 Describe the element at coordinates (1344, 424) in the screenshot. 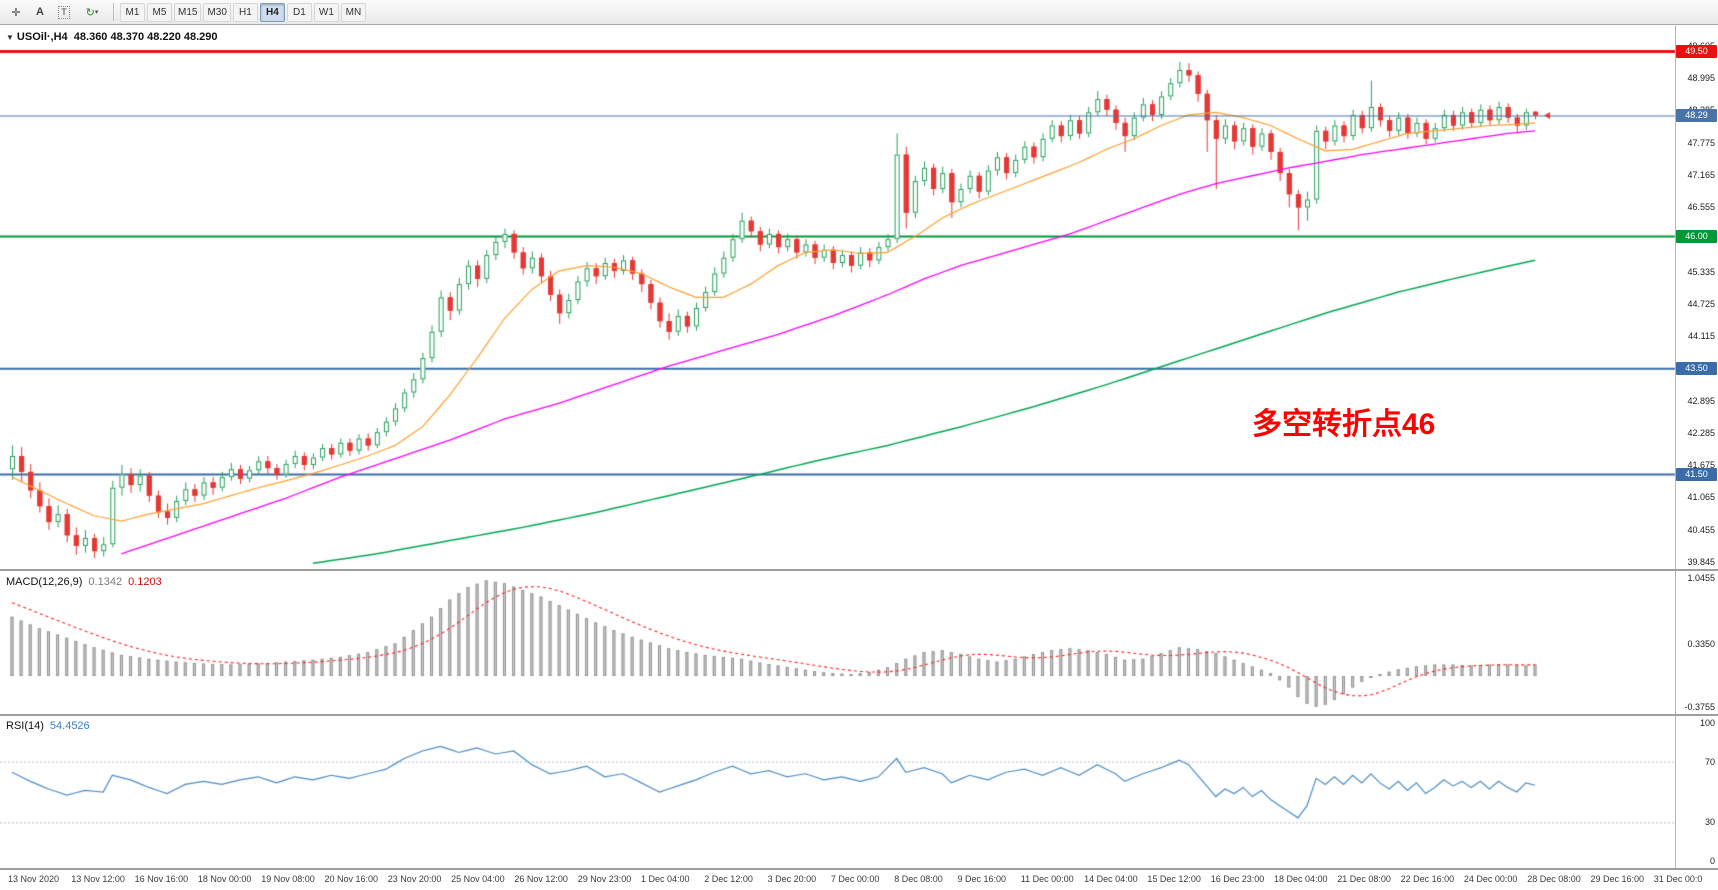

I see `annotation-text: 多空转折点46` at that location.